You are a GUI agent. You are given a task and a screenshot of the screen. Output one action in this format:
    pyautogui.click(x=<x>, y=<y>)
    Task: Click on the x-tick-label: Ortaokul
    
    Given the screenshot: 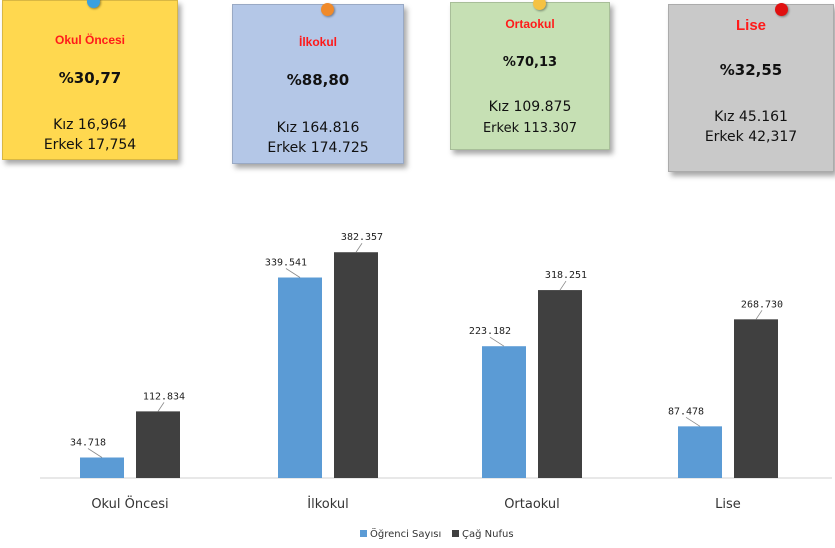 What is the action you would take?
    pyautogui.click(x=532, y=504)
    